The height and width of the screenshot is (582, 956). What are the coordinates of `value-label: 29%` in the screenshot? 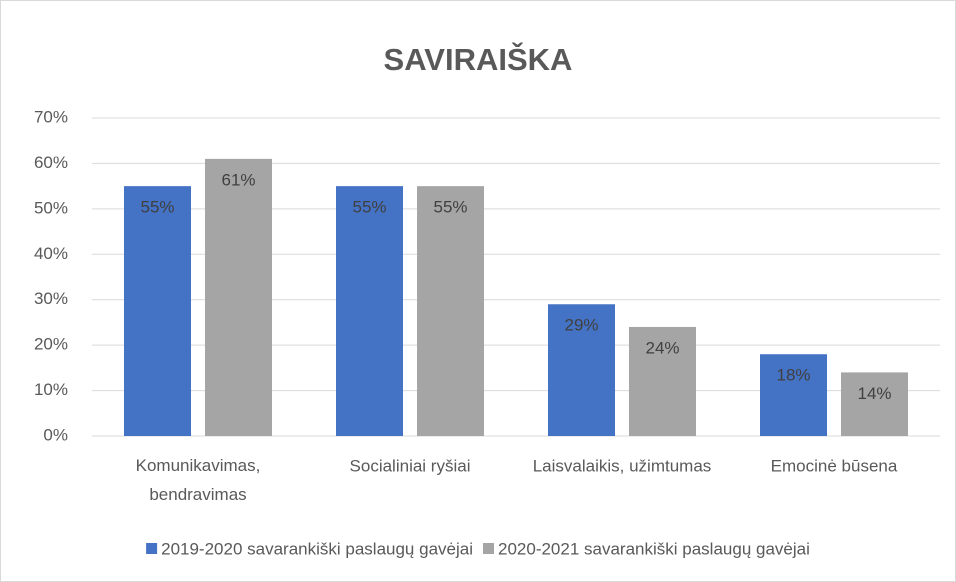 It's located at (581, 325).